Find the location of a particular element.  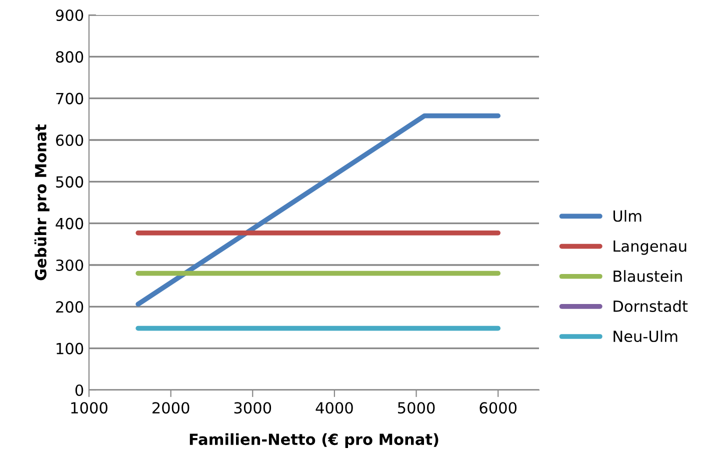

y-tick-label: 400 is located at coordinates (70, 224).